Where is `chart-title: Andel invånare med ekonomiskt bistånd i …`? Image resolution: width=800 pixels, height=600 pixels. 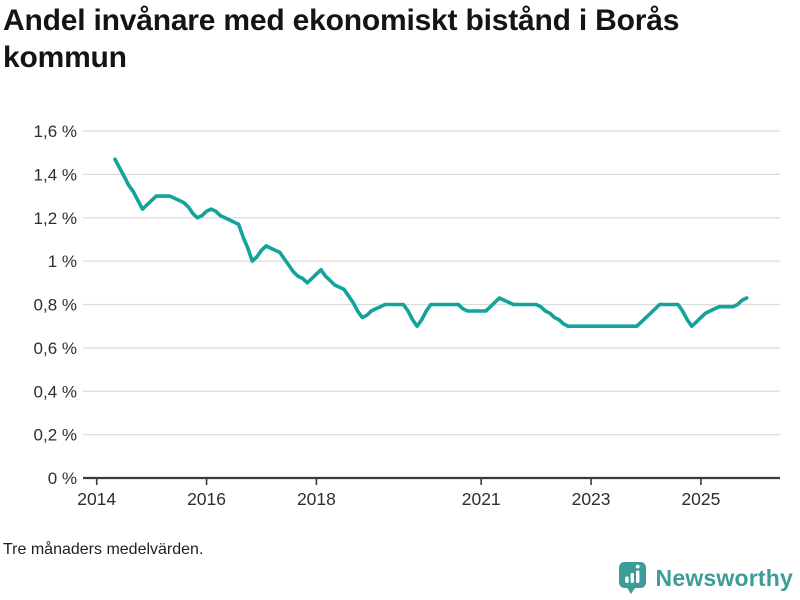
chart-title: Andel invånare med ekonomiskt bistånd i … is located at coordinates (341, 39).